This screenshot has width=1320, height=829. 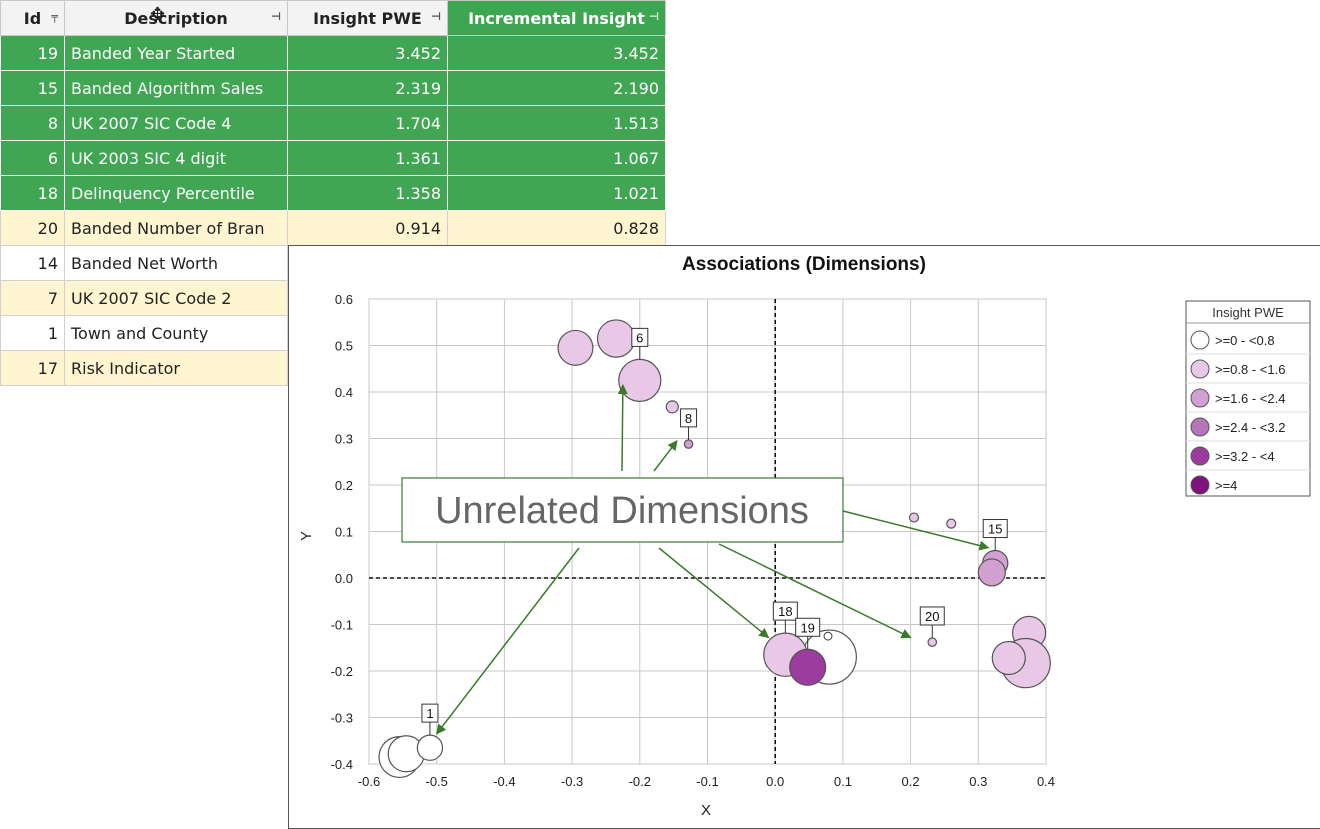 I want to click on cell-insight-pwe: 1.361, so click(x=367, y=158).